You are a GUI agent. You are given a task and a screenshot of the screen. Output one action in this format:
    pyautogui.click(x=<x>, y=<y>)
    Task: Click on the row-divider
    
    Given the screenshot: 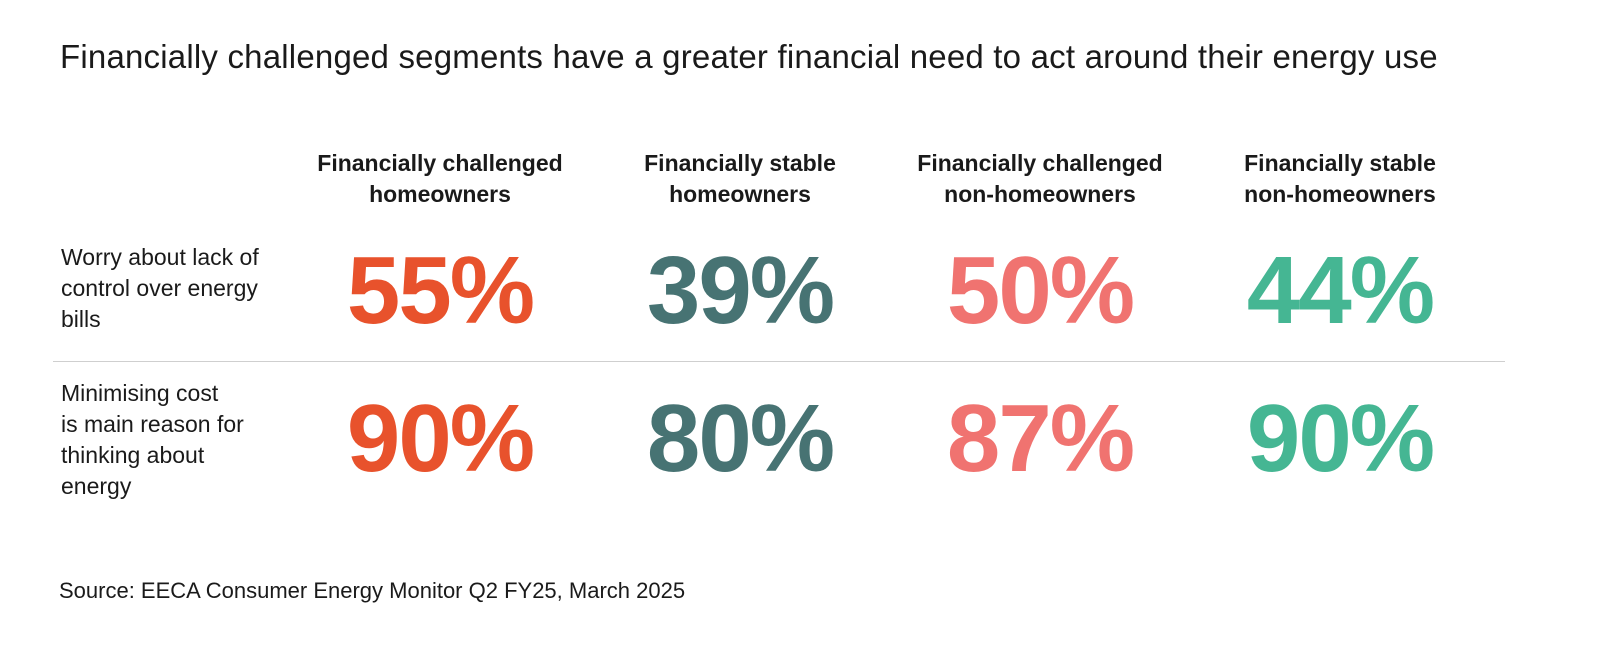 What is the action you would take?
    pyautogui.click(x=779, y=361)
    